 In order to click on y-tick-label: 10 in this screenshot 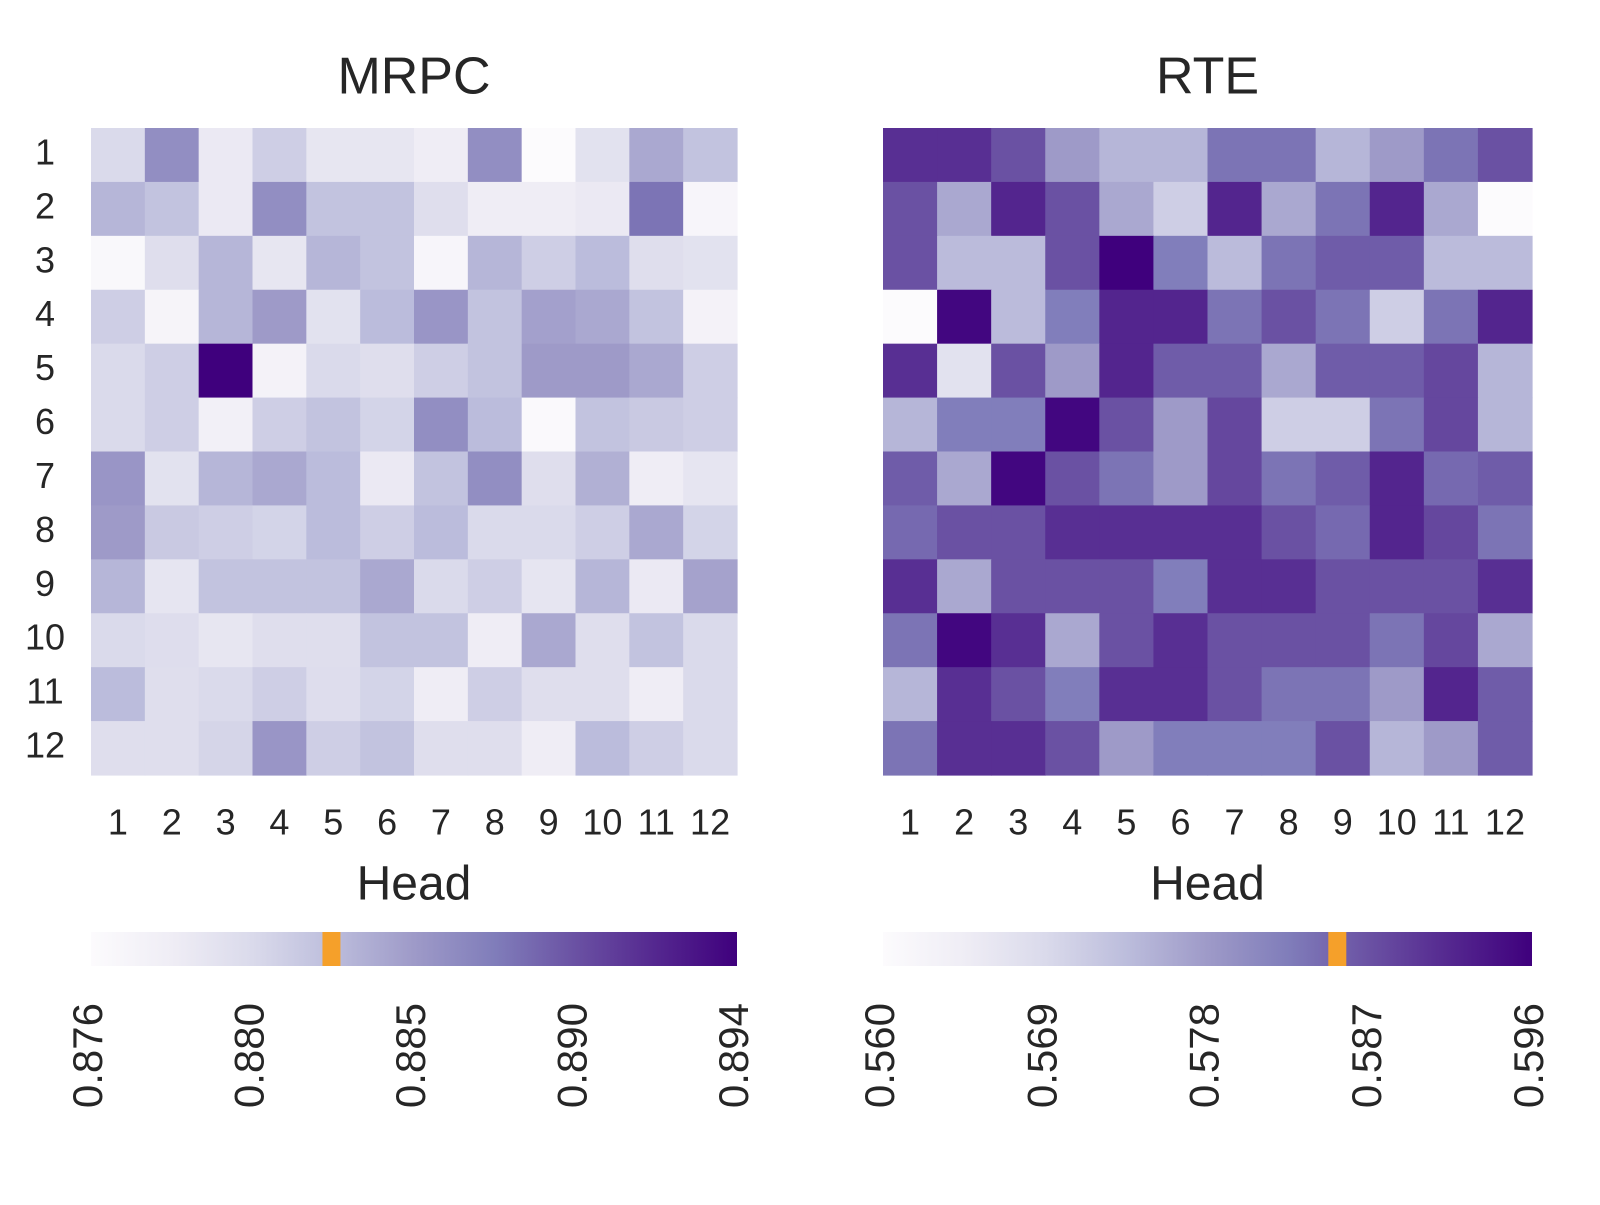, I will do `click(45, 637)`.